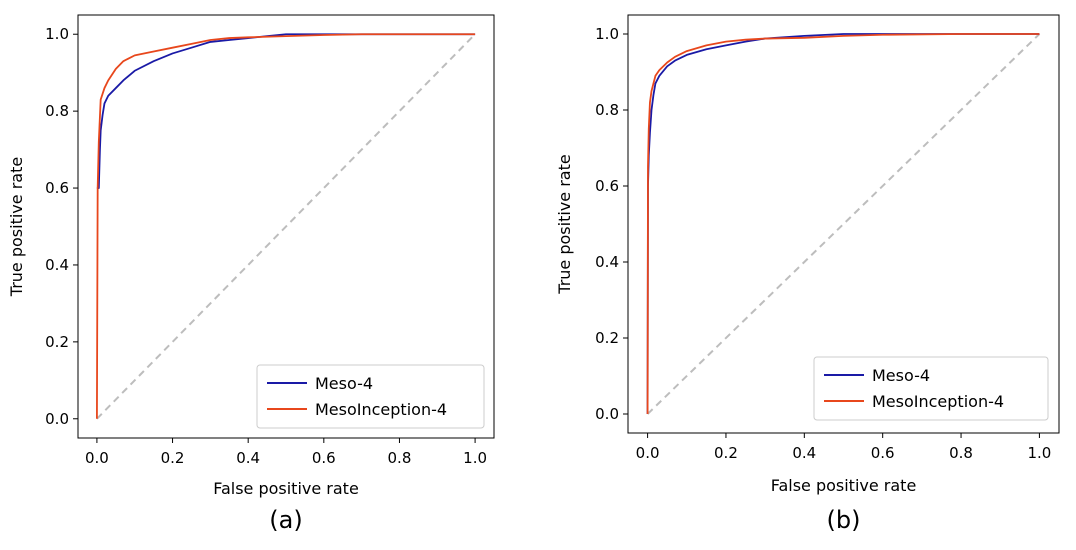 The image size is (1076, 550). What do you see at coordinates (607, 186) in the screenshot?
I see `chart-b-y-tick-label: 0.6` at bounding box center [607, 186].